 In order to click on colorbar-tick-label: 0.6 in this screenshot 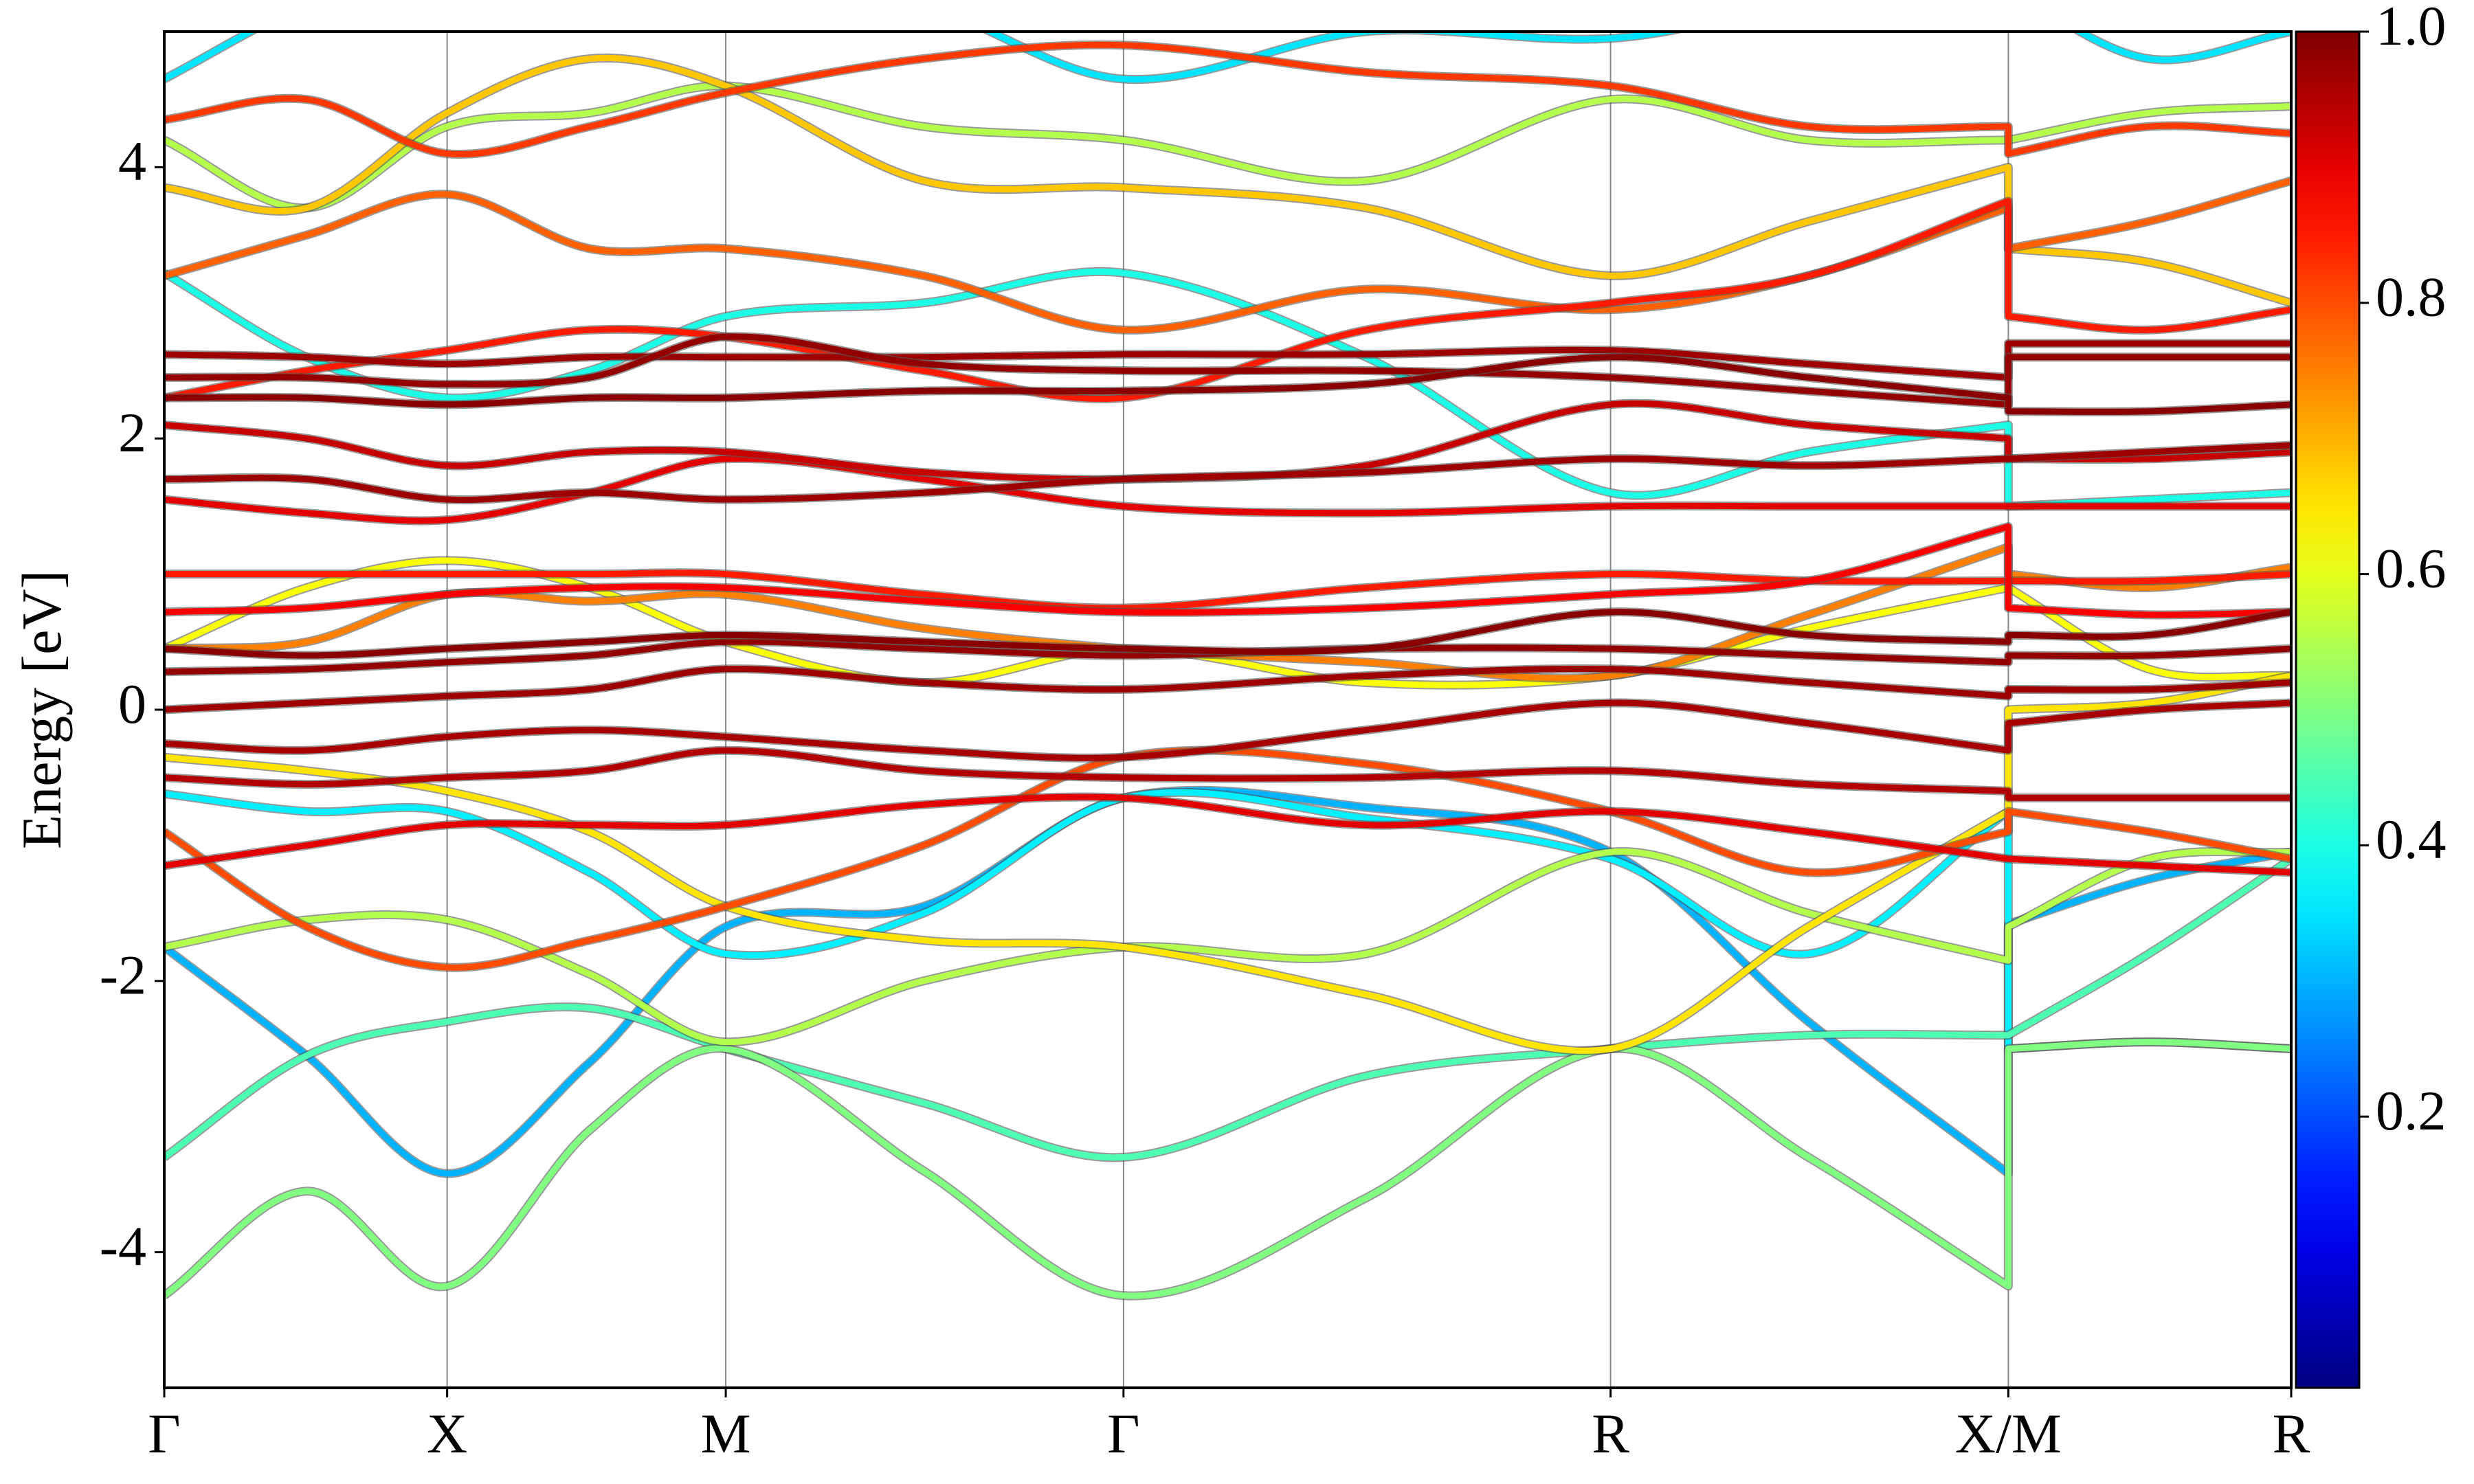, I will do `click(2411, 568)`.